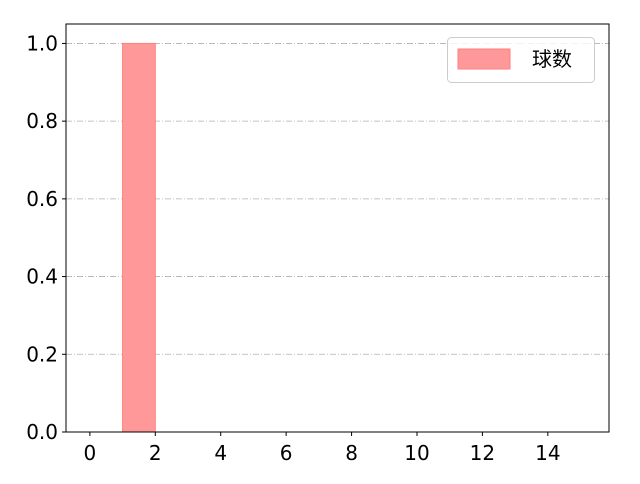 The height and width of the screenshot is (484, 640). I want to click on x-tick-label: 2, so click(155, 453).